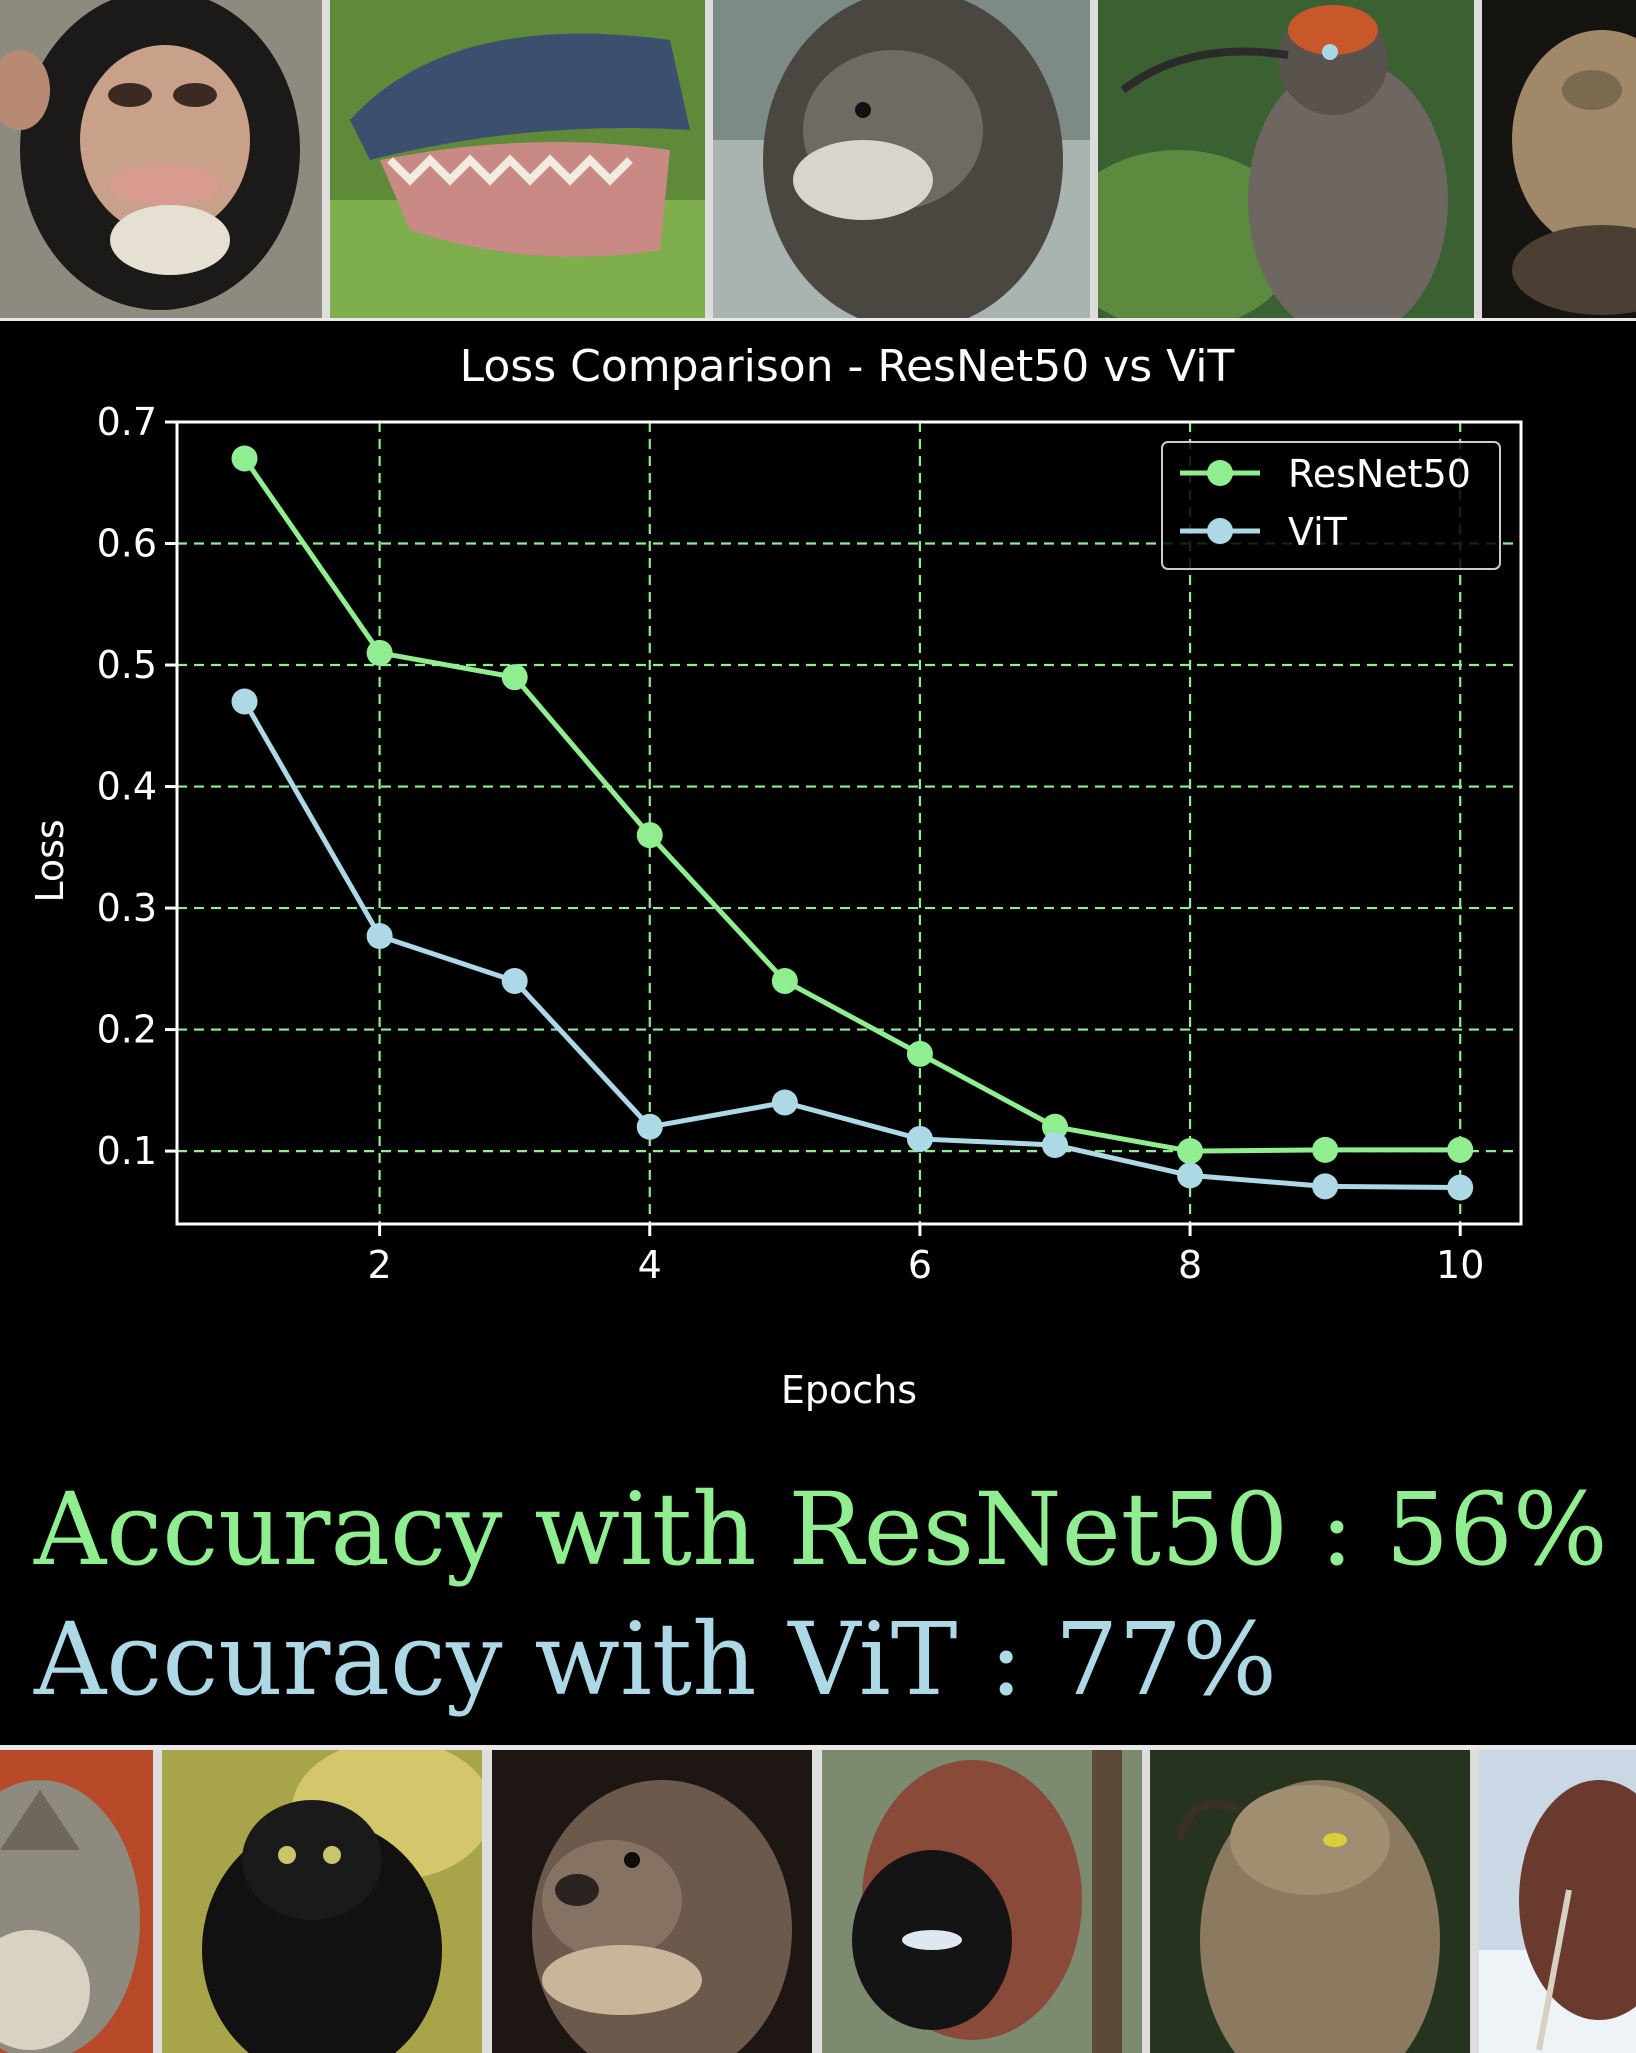 The width and height of the screenshot is (1636, 2053). I want to click on x-tick-label: 4, so click(650, 1265).